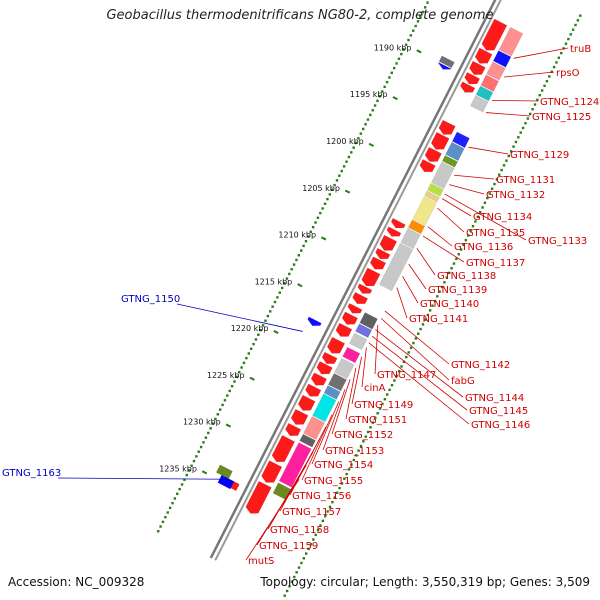  I want to click on gene-label: cinA, so click(375, 388).